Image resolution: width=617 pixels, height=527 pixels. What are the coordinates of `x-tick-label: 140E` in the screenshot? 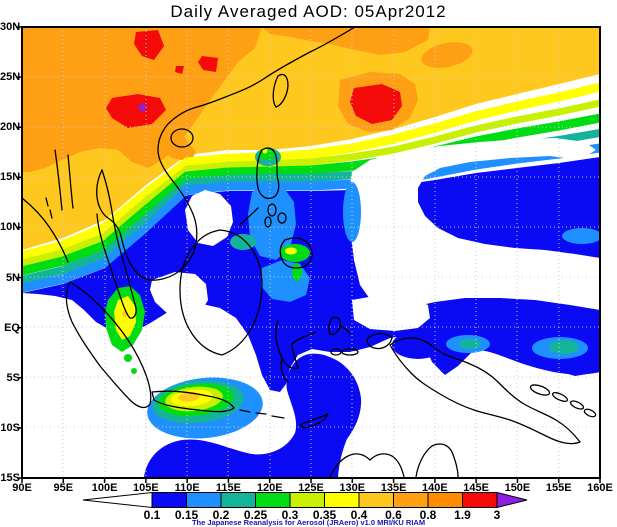 It's located at (434, 488).